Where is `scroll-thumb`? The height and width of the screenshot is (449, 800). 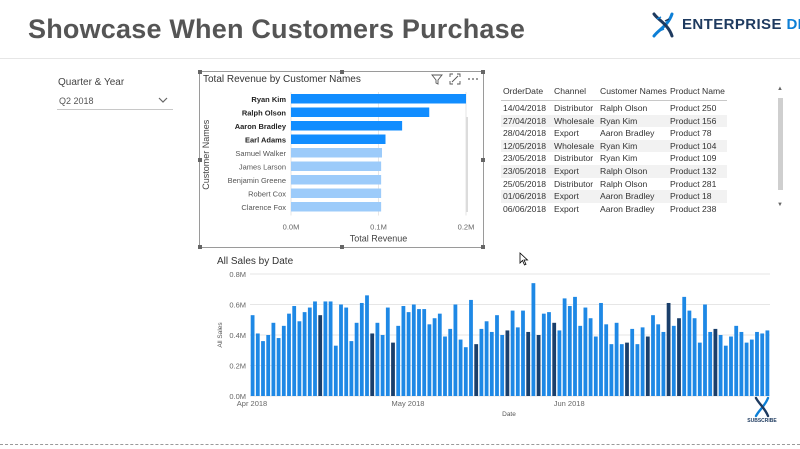
scroll-thumb is located at coordinates (780, 144).